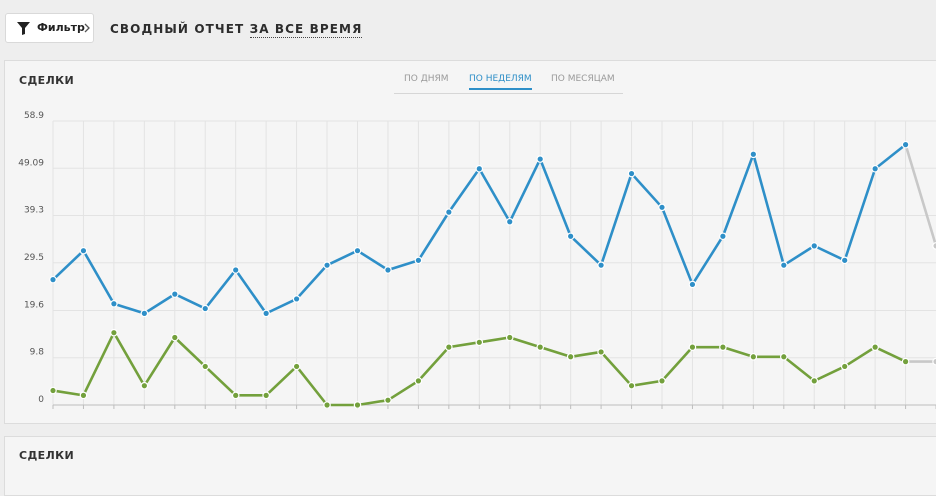  I want to click on y-tick-label: 0, so click(41, 400).